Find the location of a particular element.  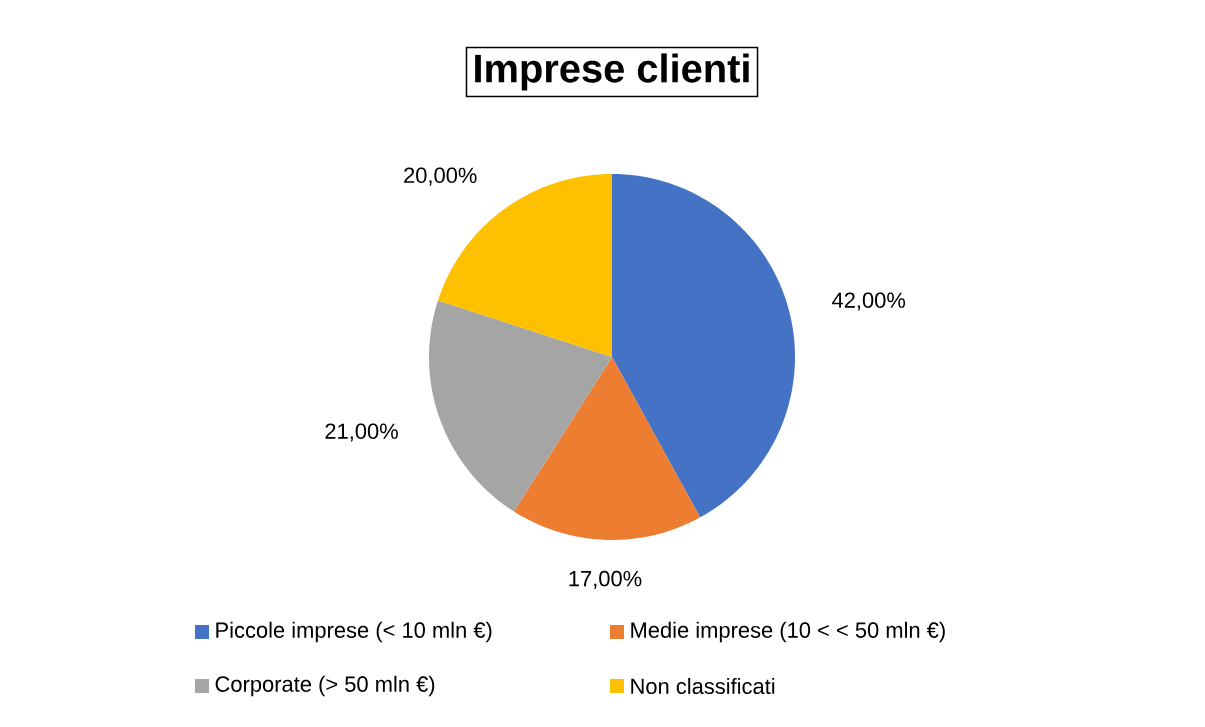

data-label: 17,00% is located at coordinates (605, 579).